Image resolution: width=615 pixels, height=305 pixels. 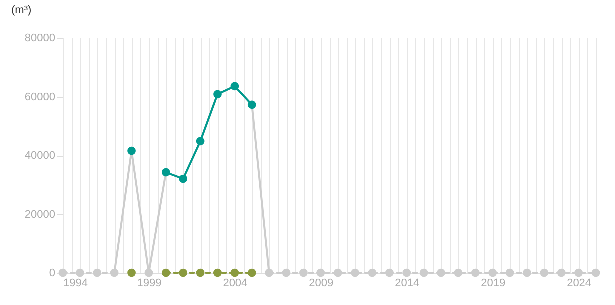 What do you see at coordinates (22, 10) in the screenshot?
I see `y-axis-title: (m³)` at bounding box center [22, 10].